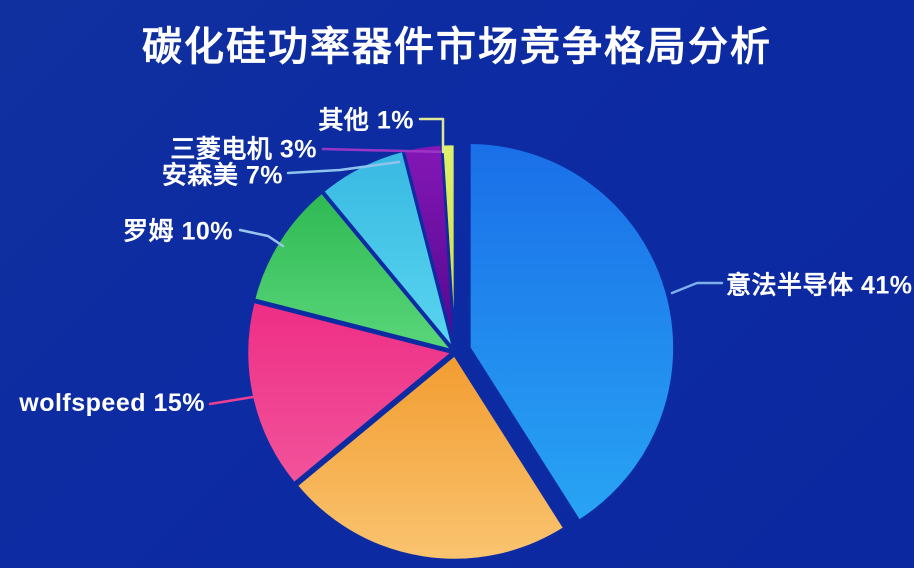 The height and width of the screenshot is (568, 914). What do you see at coordinates (457, 47) in the screenshot?
I see `chart-title: 碳化硅功率器件市场竞争格局分析` at bounding box center [457, 47].